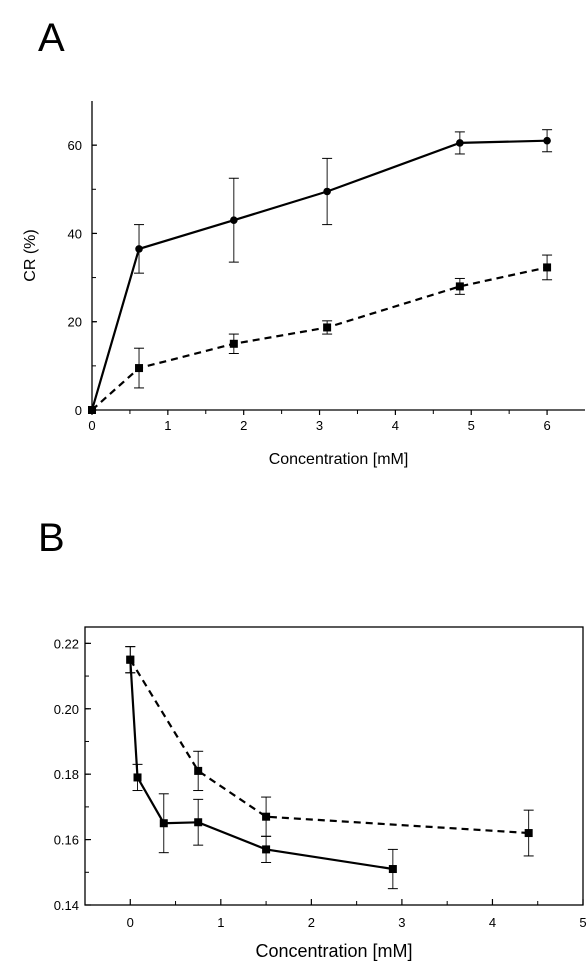 The image size is (588, 964). What do you see at coordinates (66, 709) in the screenshot?
I see `y-tick-label: 0.20` at bounding box center [66, 709].